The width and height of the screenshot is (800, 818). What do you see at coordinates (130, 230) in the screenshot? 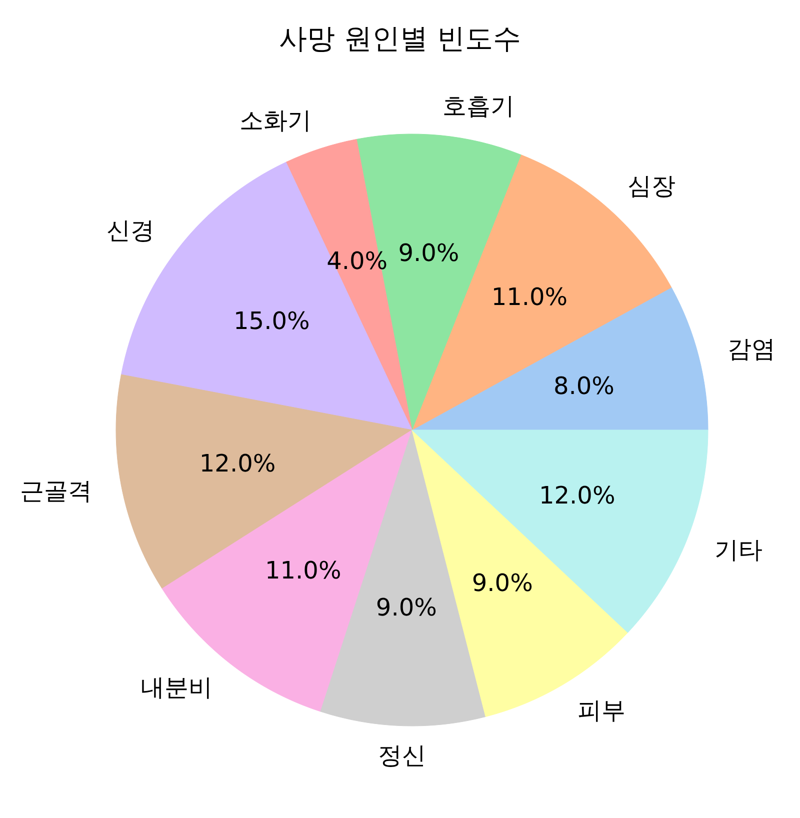
I see `slice-label: 신경` at bounding box center [130, 230].